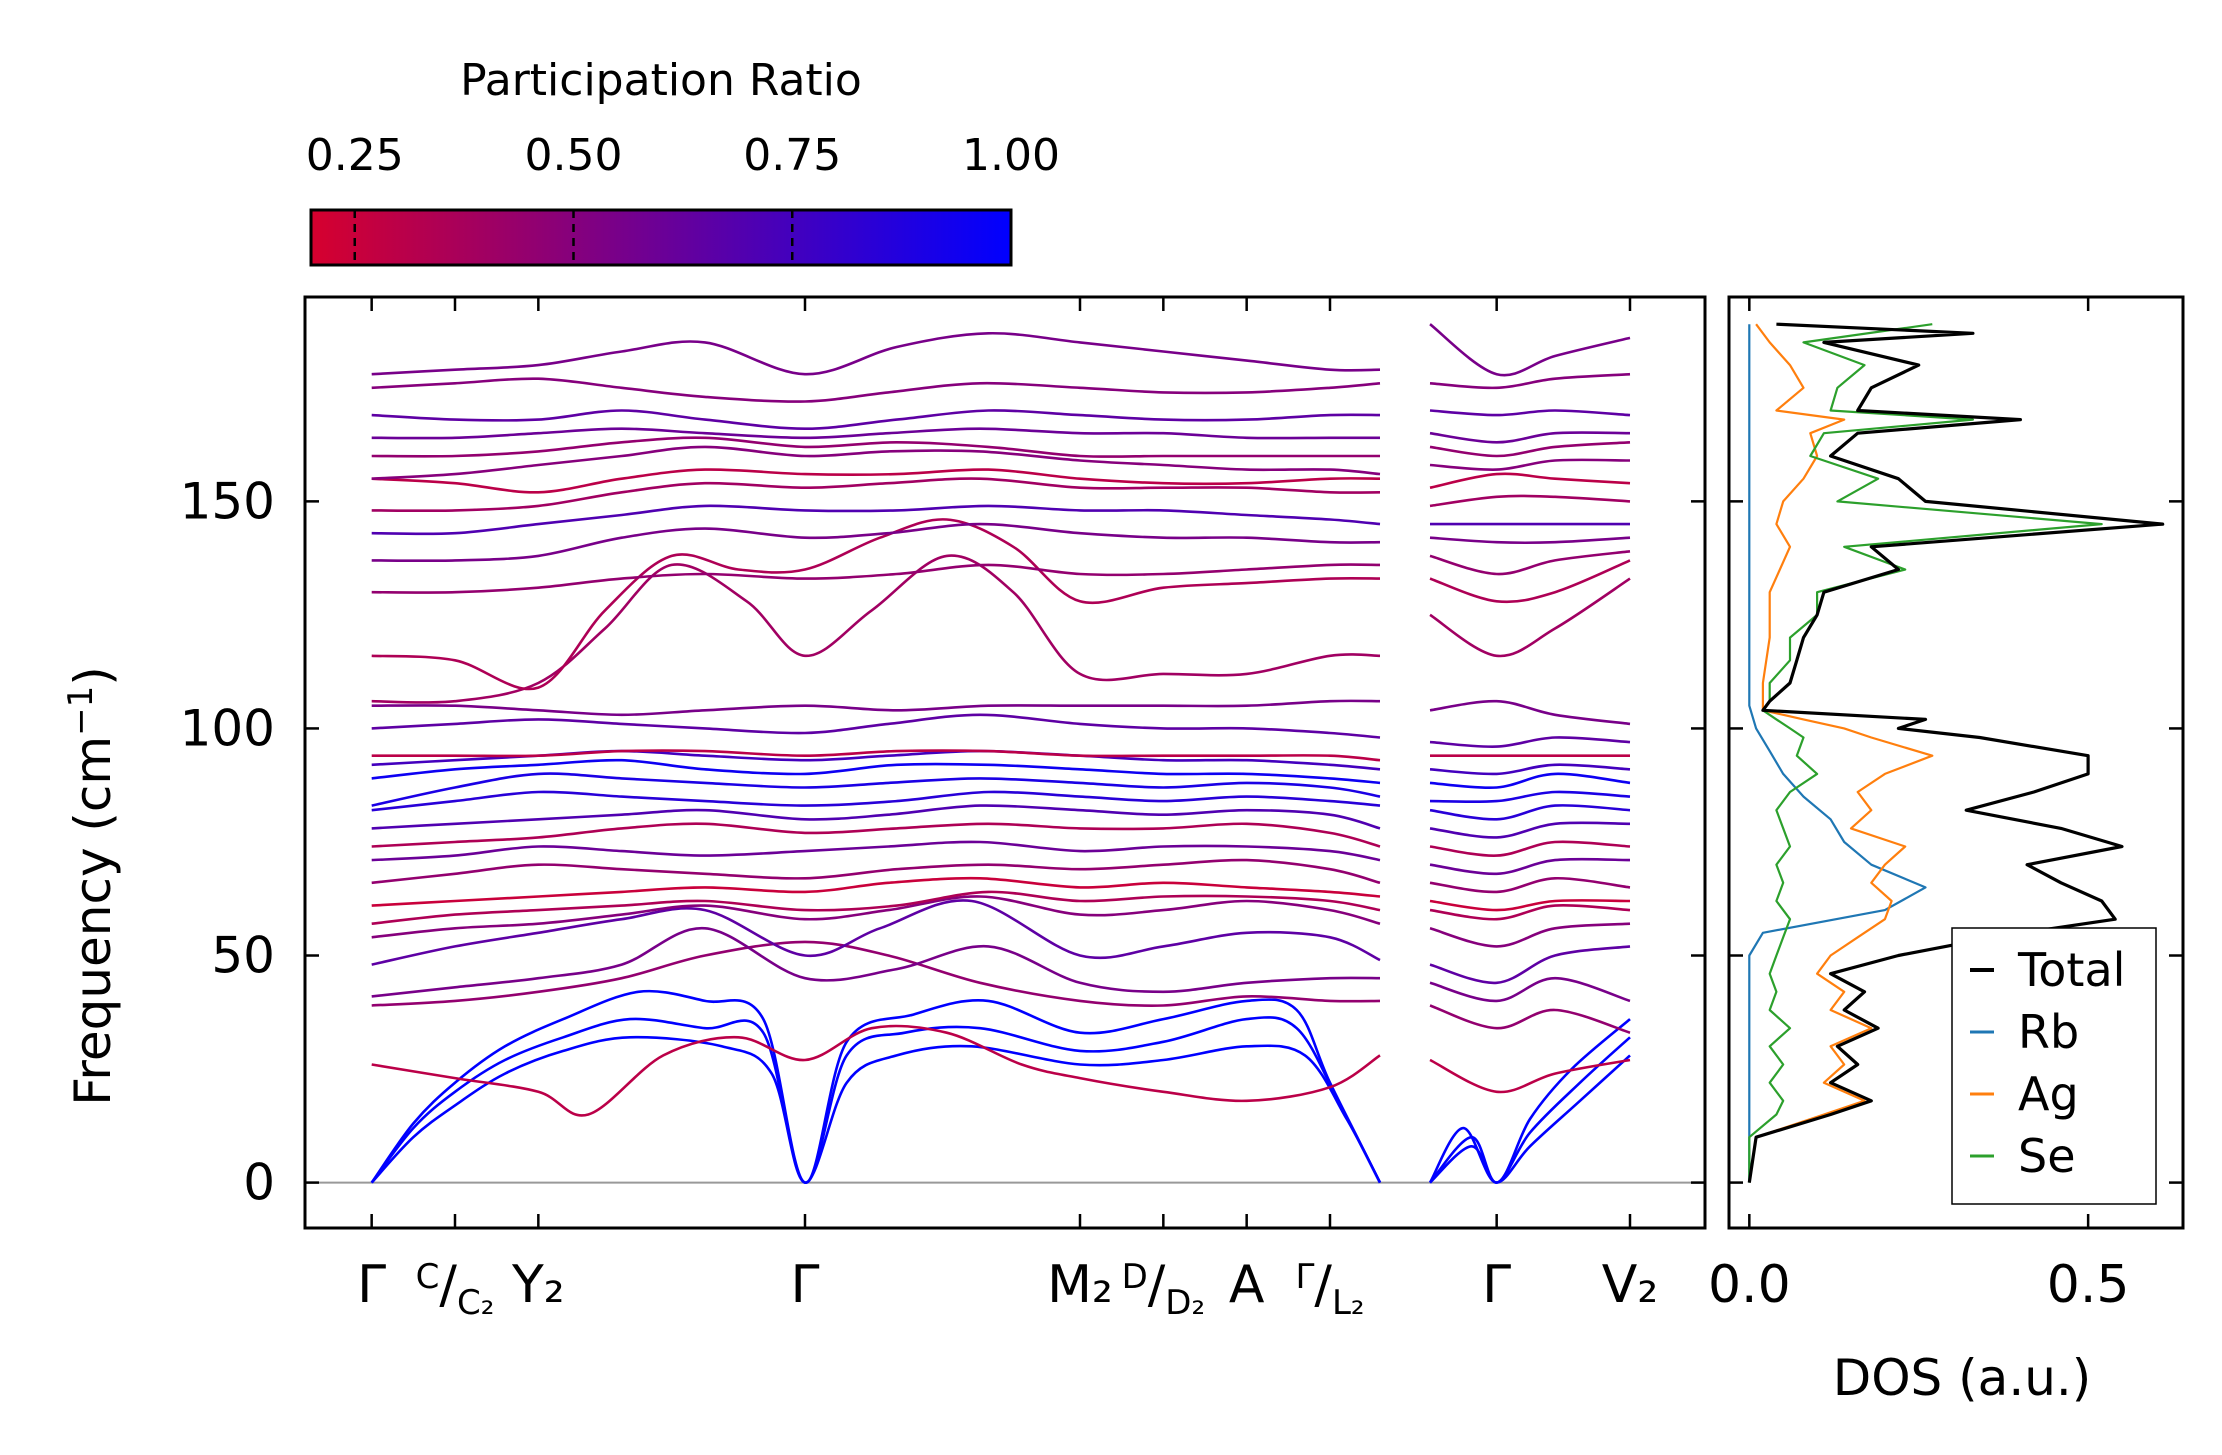 The image size is (2222, 1455). What do you see at coordinates (243, 956) in the screenshot?
I see `y-tick-label: 50` at bounding box center [243, 956].